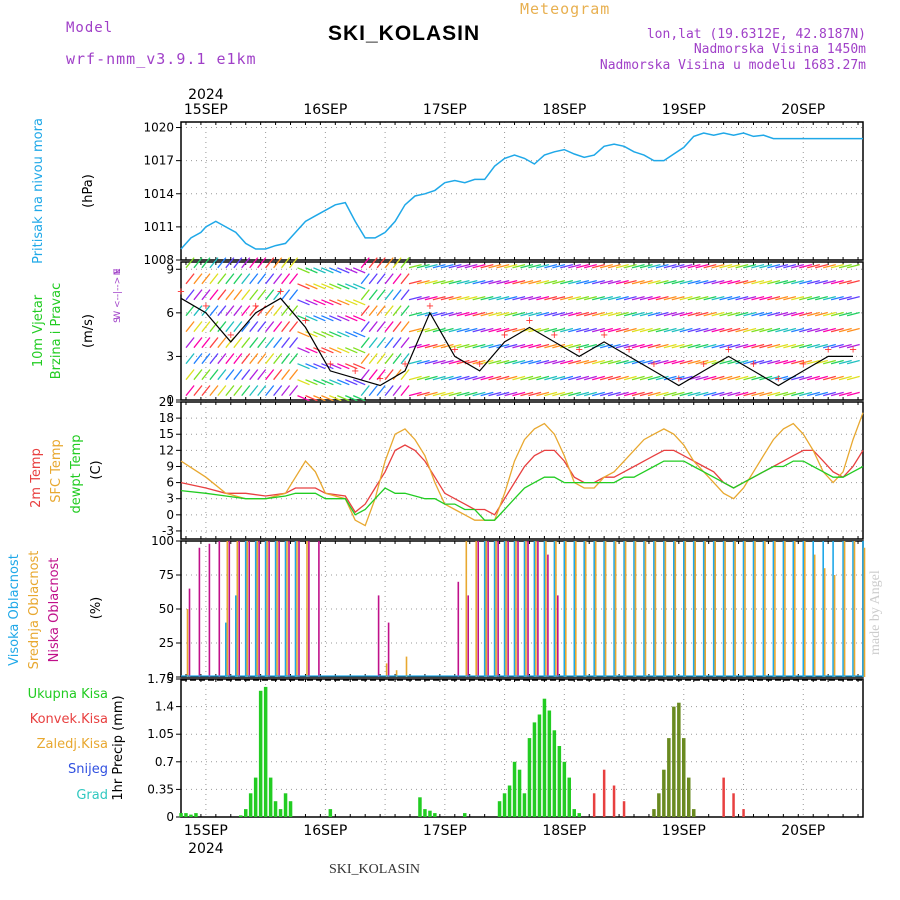 Image resolution: width=900 pixels, height=900 pixels. I want to click on y-tick-label: 1.05, so click(160, 734).